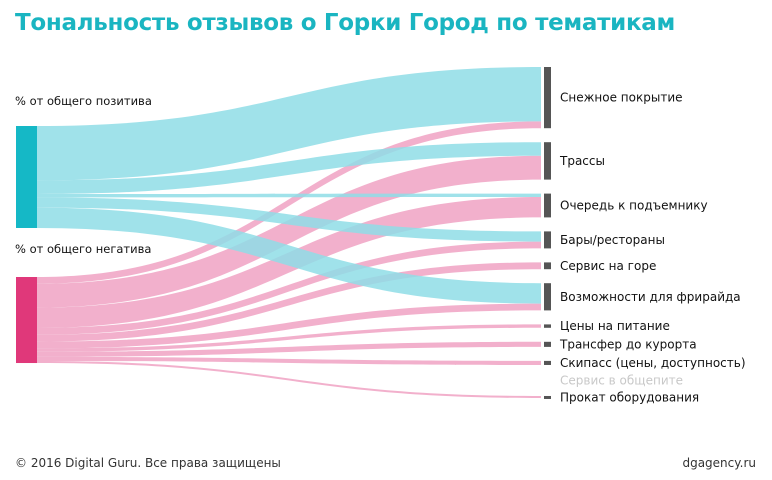  What do you see at coordinates (26, 177) in the screenshot?
I see `source-node-positive` at bounding box center [26, 177].